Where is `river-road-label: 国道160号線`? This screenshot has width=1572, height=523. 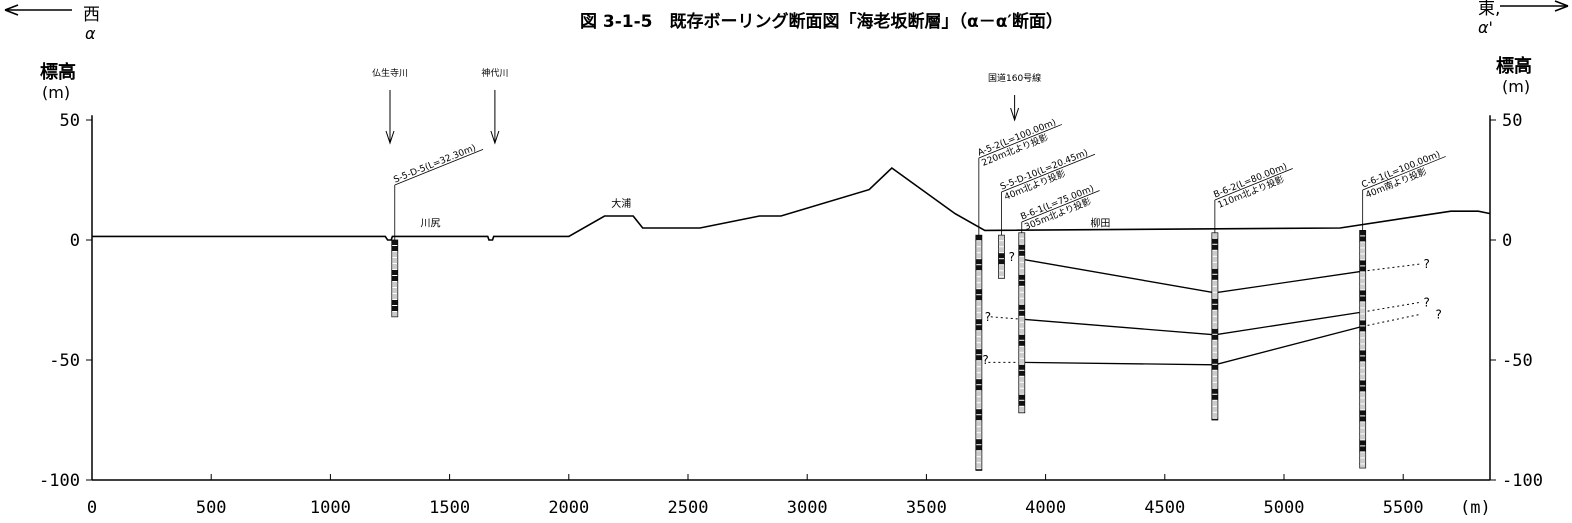
river-road-label: 国道160号線 is located at coordinates (1014, 78).